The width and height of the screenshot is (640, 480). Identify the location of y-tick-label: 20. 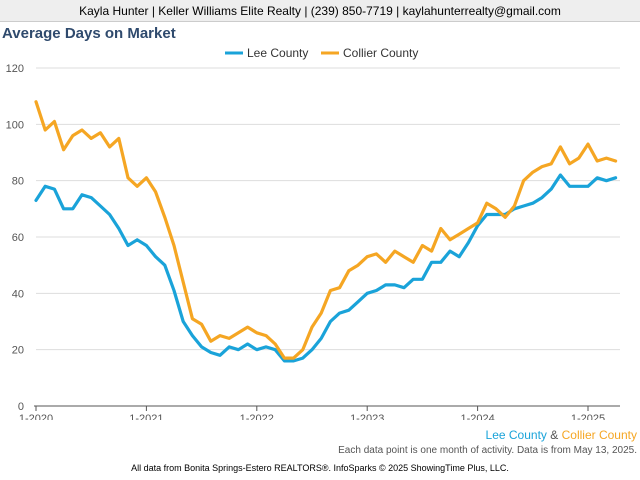
(18, 351).